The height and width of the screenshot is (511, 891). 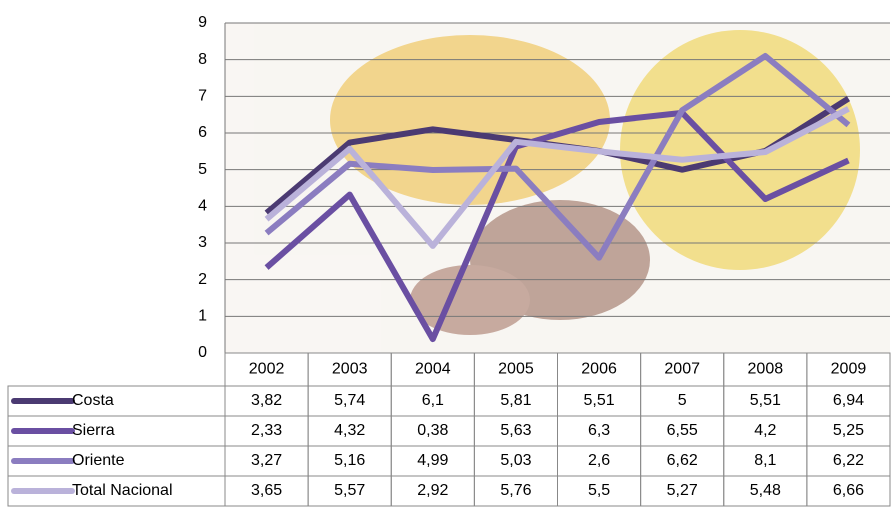 I want to click on table-value: 6,55, so click(x=682, y=430).